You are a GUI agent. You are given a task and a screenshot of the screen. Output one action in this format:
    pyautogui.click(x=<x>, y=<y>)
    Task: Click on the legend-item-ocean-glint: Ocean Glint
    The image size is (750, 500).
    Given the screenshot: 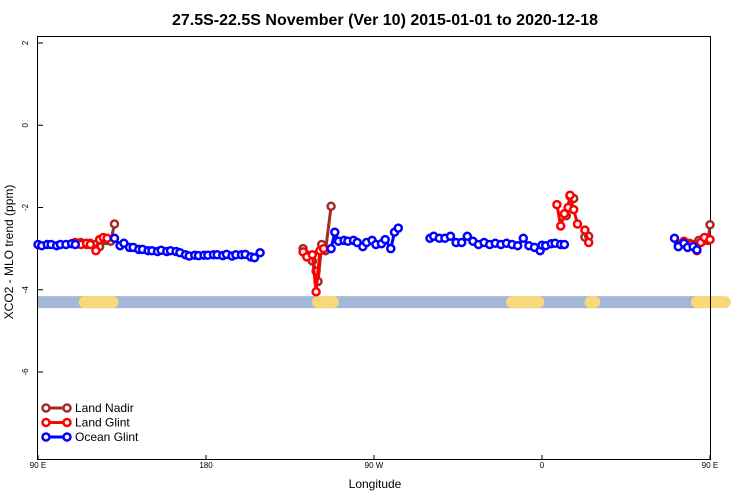 What is the action you would take?
    pyautogui.click(x=90, y=437)
    